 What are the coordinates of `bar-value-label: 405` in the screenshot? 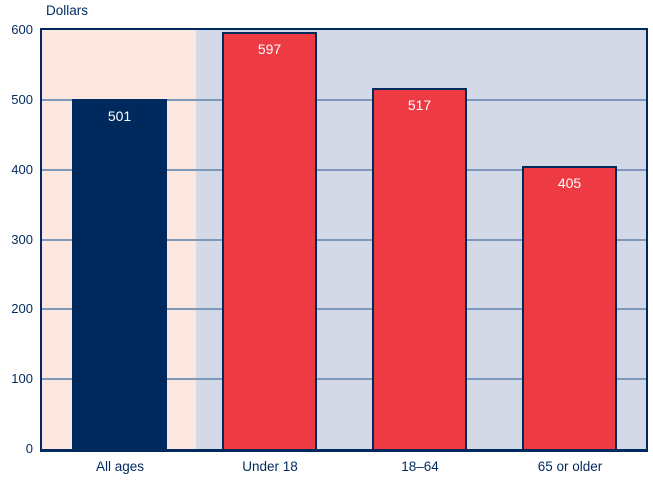 It's located at (569, 183).